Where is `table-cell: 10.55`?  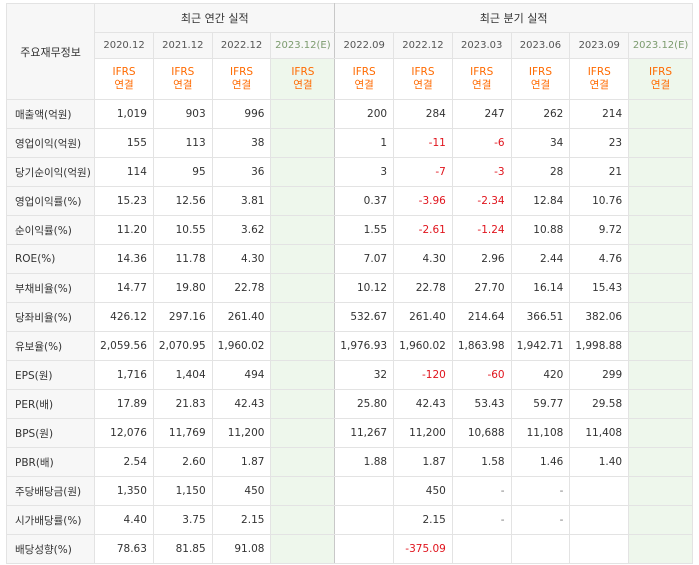
table-cell: 10.55 is located at coordinates (182, 230).